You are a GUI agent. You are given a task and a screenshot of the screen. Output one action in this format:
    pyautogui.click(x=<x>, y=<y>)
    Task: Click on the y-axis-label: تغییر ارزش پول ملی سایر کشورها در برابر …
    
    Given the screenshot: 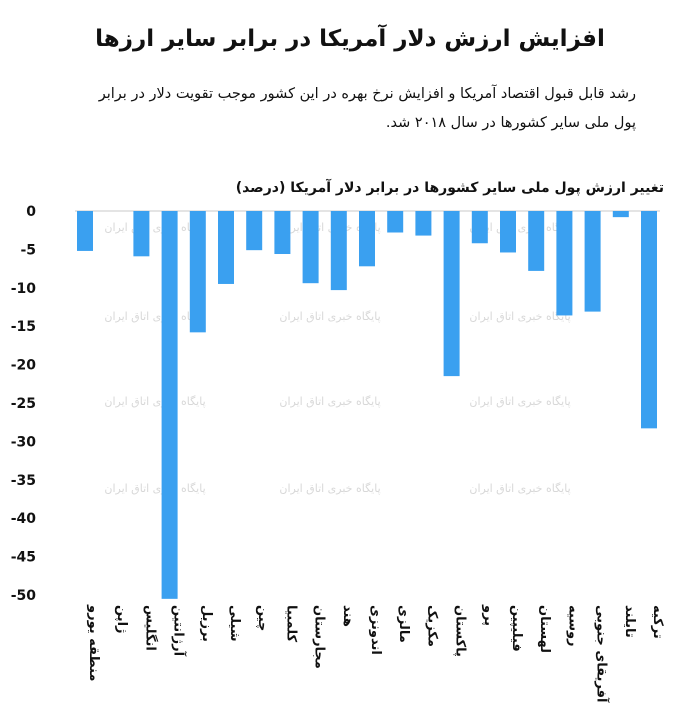 What is the action you would take?
    pyautogui.click(x=449, y=188)
    